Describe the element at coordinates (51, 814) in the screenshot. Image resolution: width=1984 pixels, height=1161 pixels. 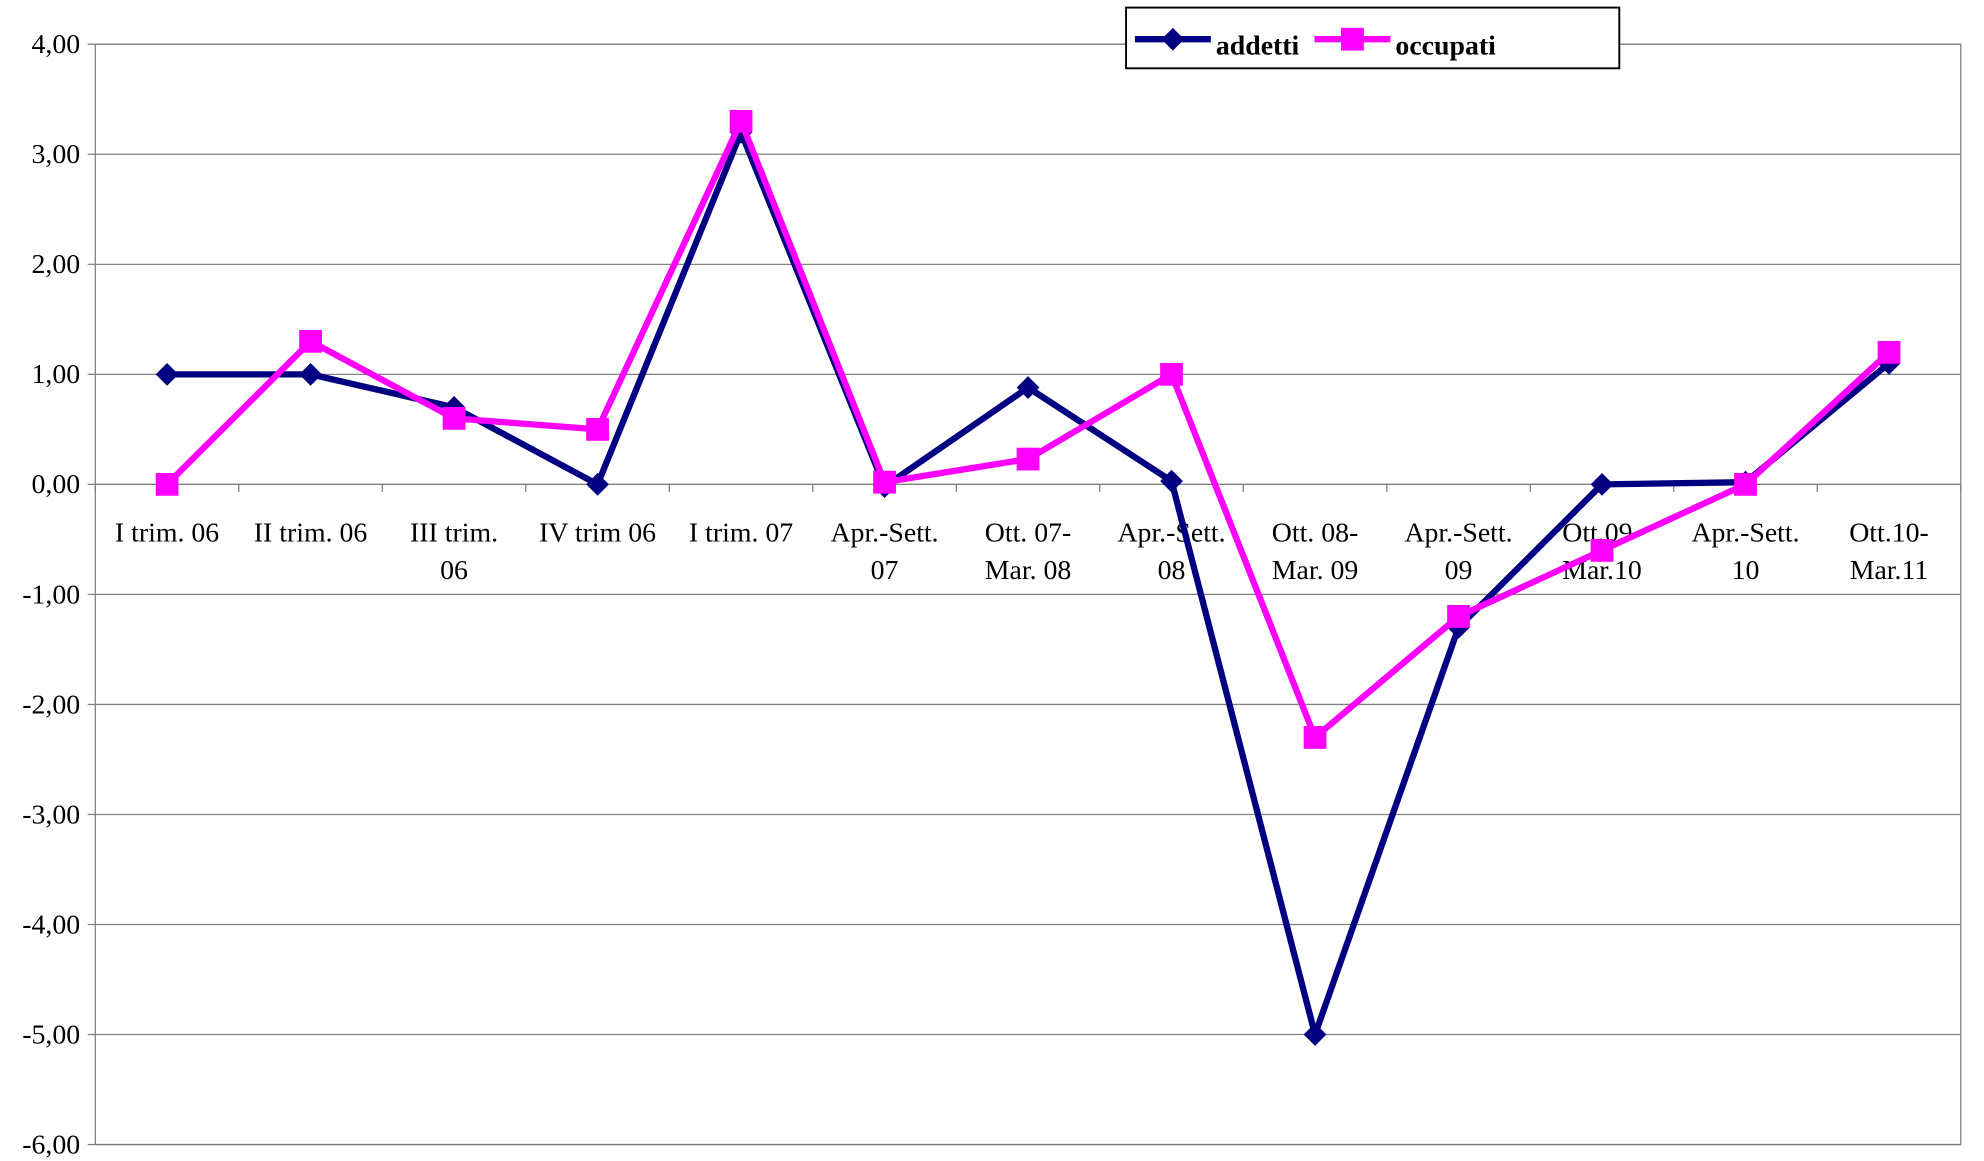
I see `y-tick-label: -3,00` at that location.